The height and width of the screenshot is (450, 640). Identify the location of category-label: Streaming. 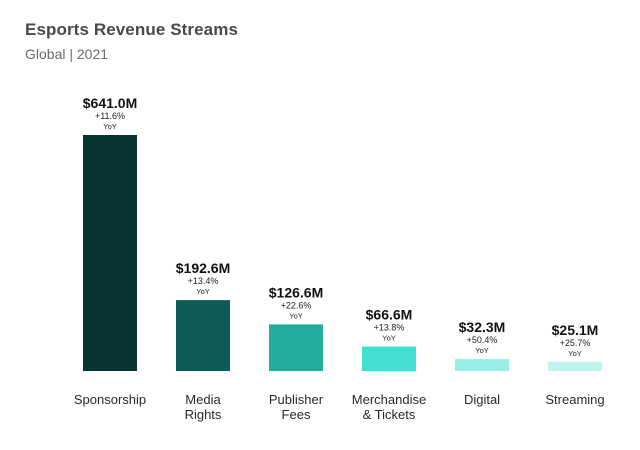
(574, 399).